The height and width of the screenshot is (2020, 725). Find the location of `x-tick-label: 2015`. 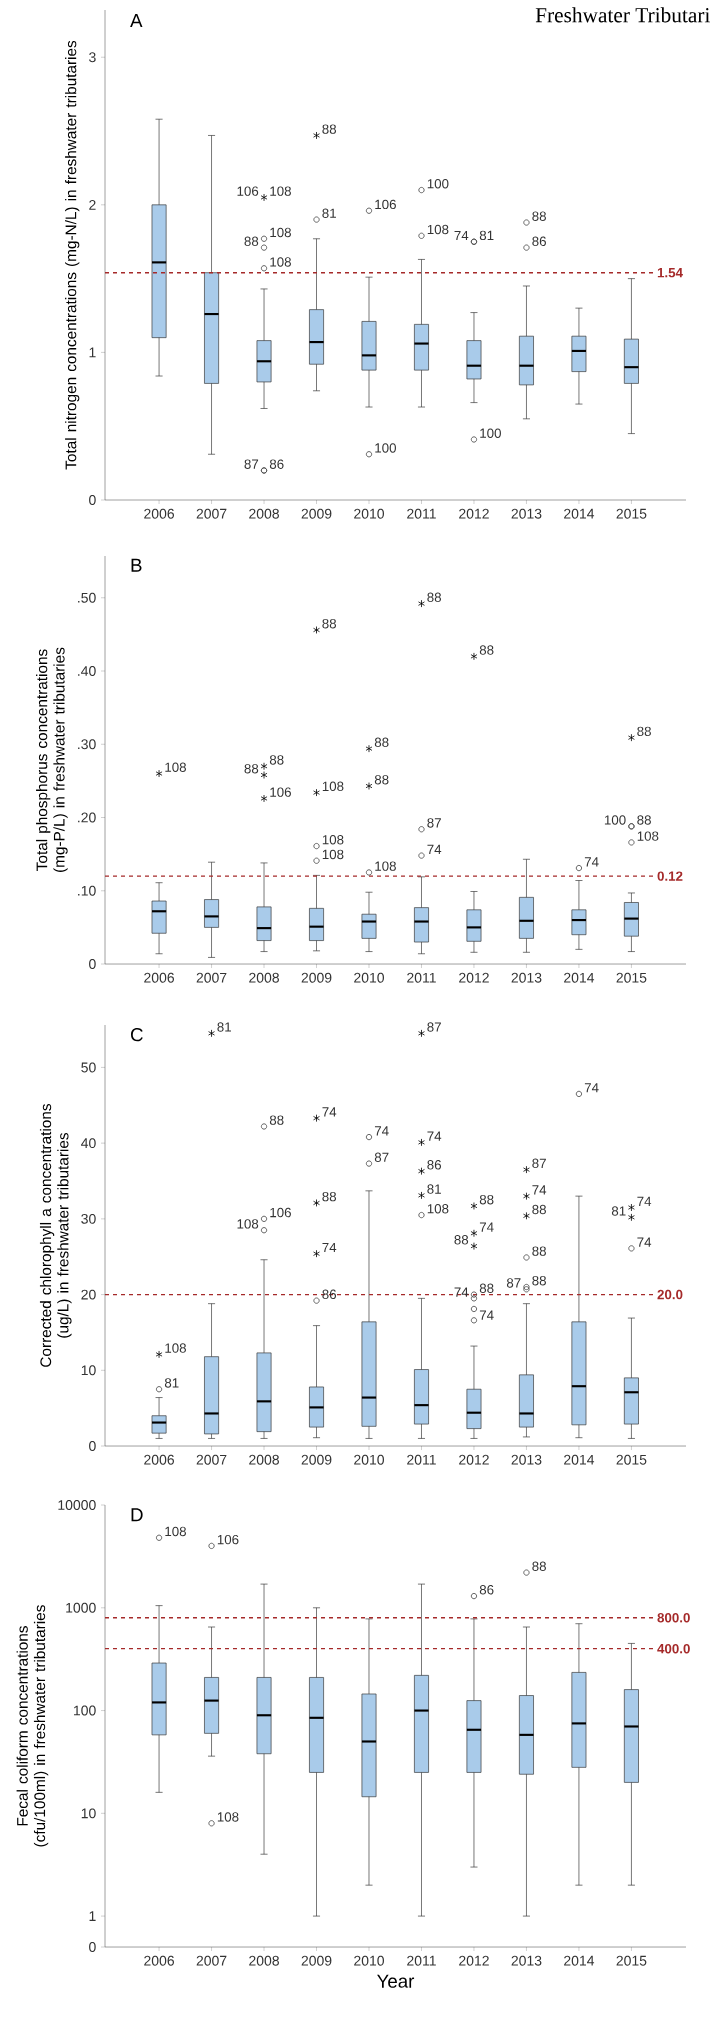

x-tick-label: 2015 is located at coordinates (631, 1459).